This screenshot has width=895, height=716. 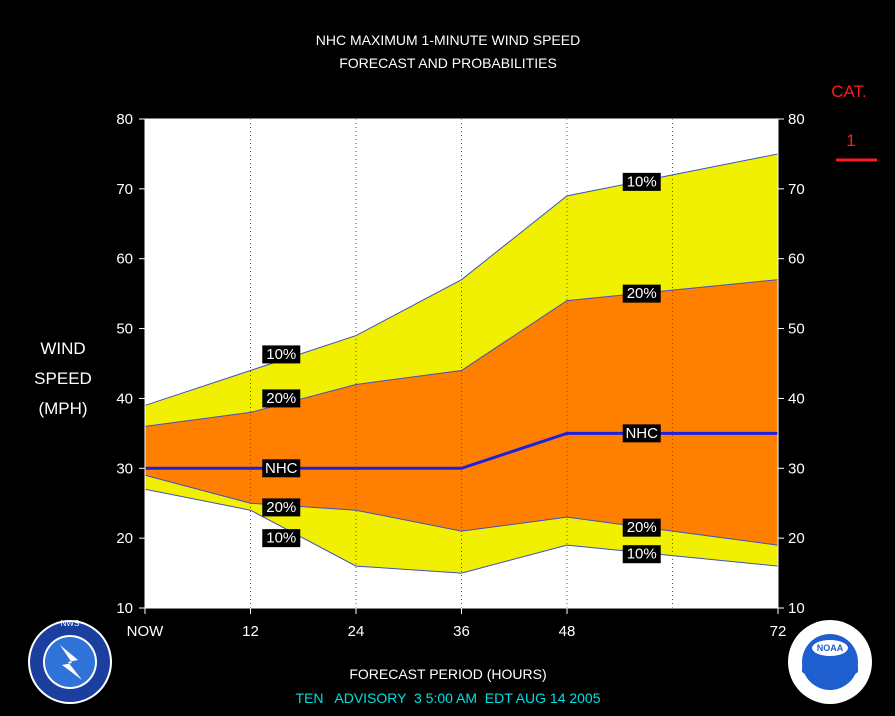 I want to click on y-axis-right-ticks: 10 20 30 40 50 60 70 80, so click(x=791, y=364).